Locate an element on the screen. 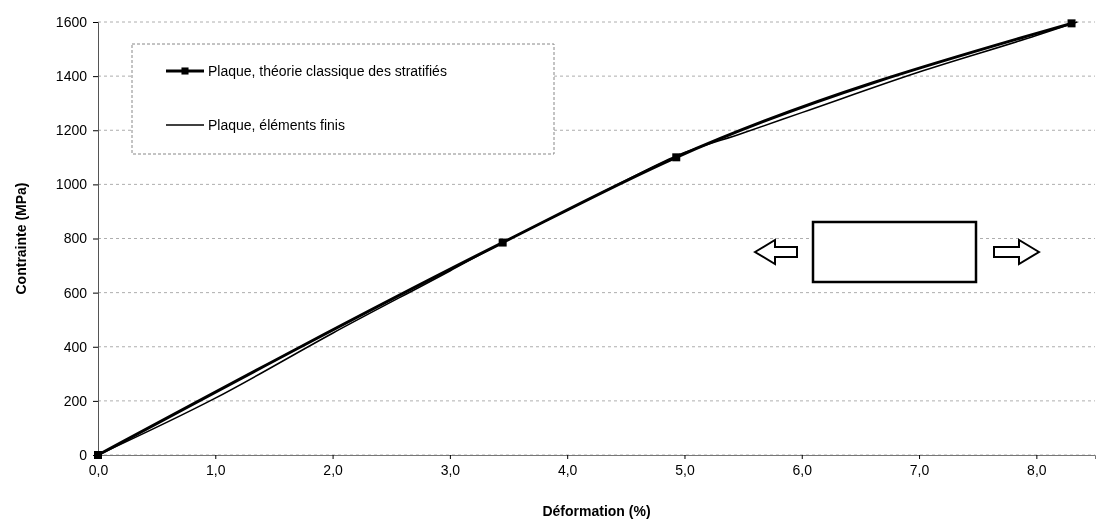 The width and height of the screenshot is (1102, 527). y-tick-label: 400 is located at coordinates (75, 346).